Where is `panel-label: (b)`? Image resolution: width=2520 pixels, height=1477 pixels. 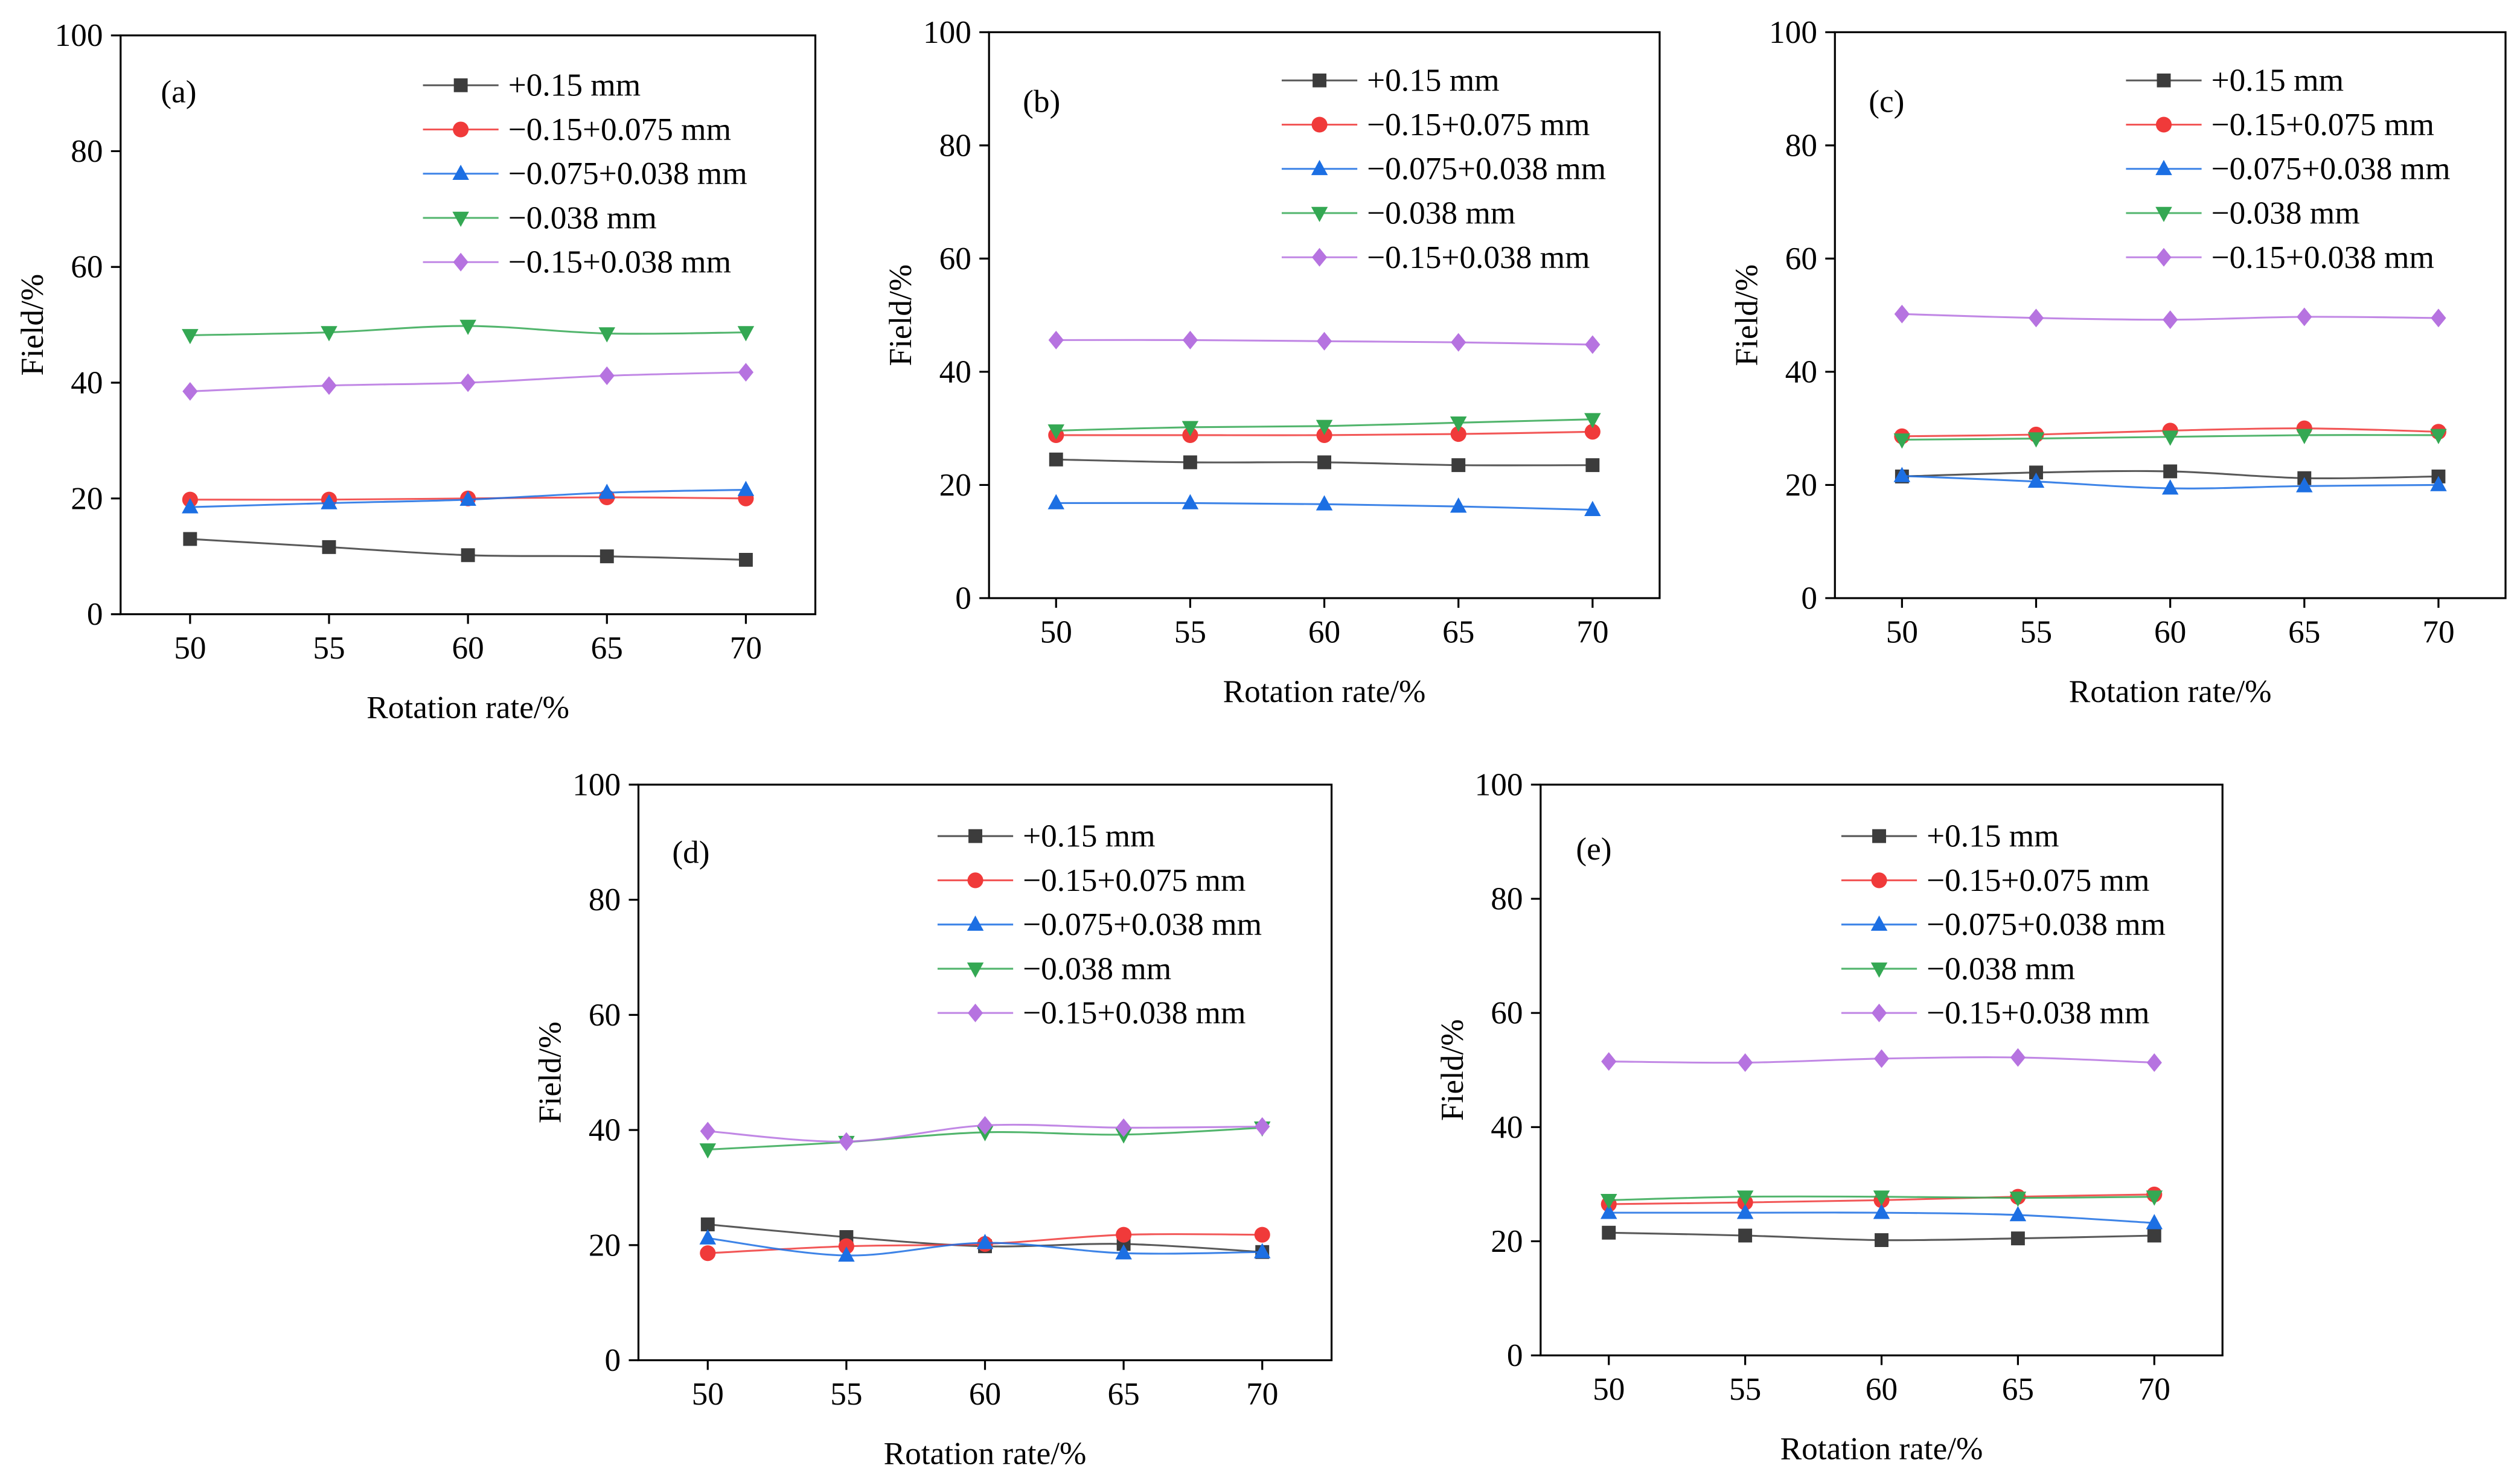 panel-label: (b) is located at coordinates (1042, 101).